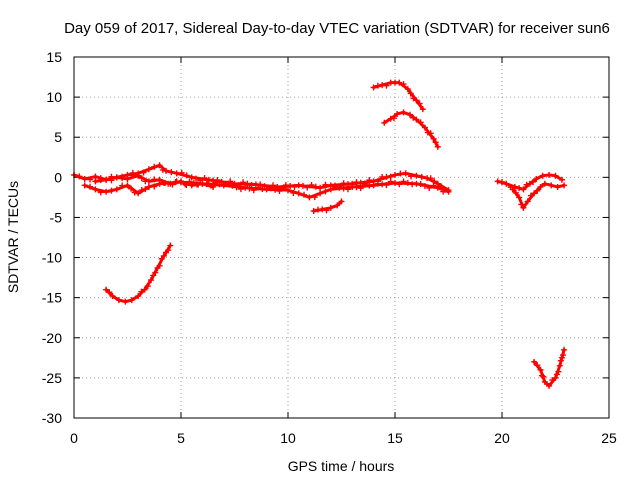 The width and height of the screenshot is (640, 480). I want to click on y-tick-label: -30, so click(52, 418).